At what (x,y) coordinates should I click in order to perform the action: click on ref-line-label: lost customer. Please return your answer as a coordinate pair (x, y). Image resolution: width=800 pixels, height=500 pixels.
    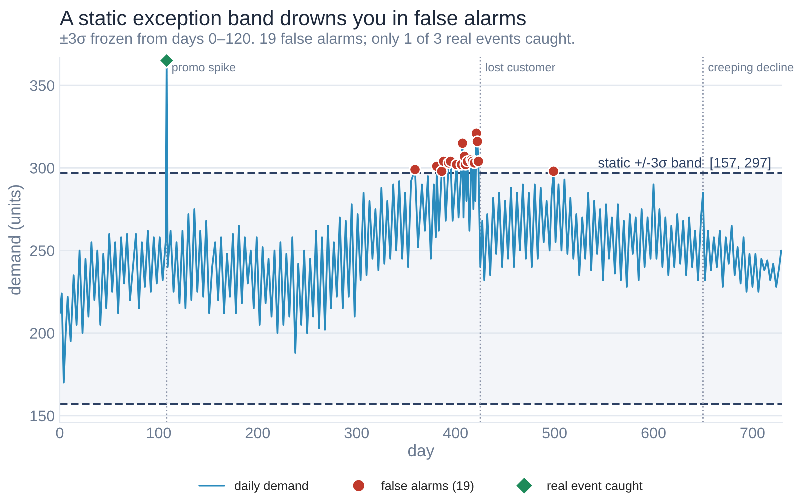
    Looking at the image, I should click on (521, 67).